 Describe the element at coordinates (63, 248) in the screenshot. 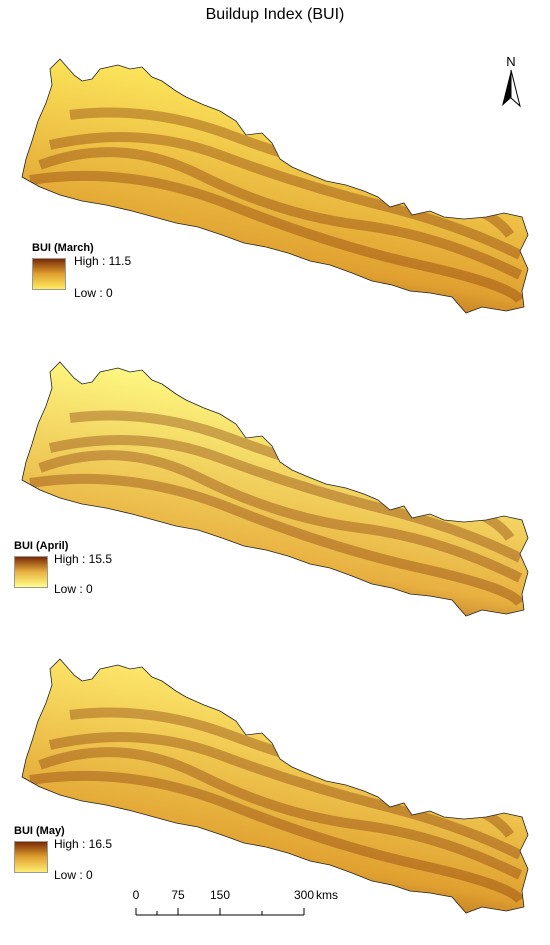

I see `legend-title: BUI (March)` at that location.